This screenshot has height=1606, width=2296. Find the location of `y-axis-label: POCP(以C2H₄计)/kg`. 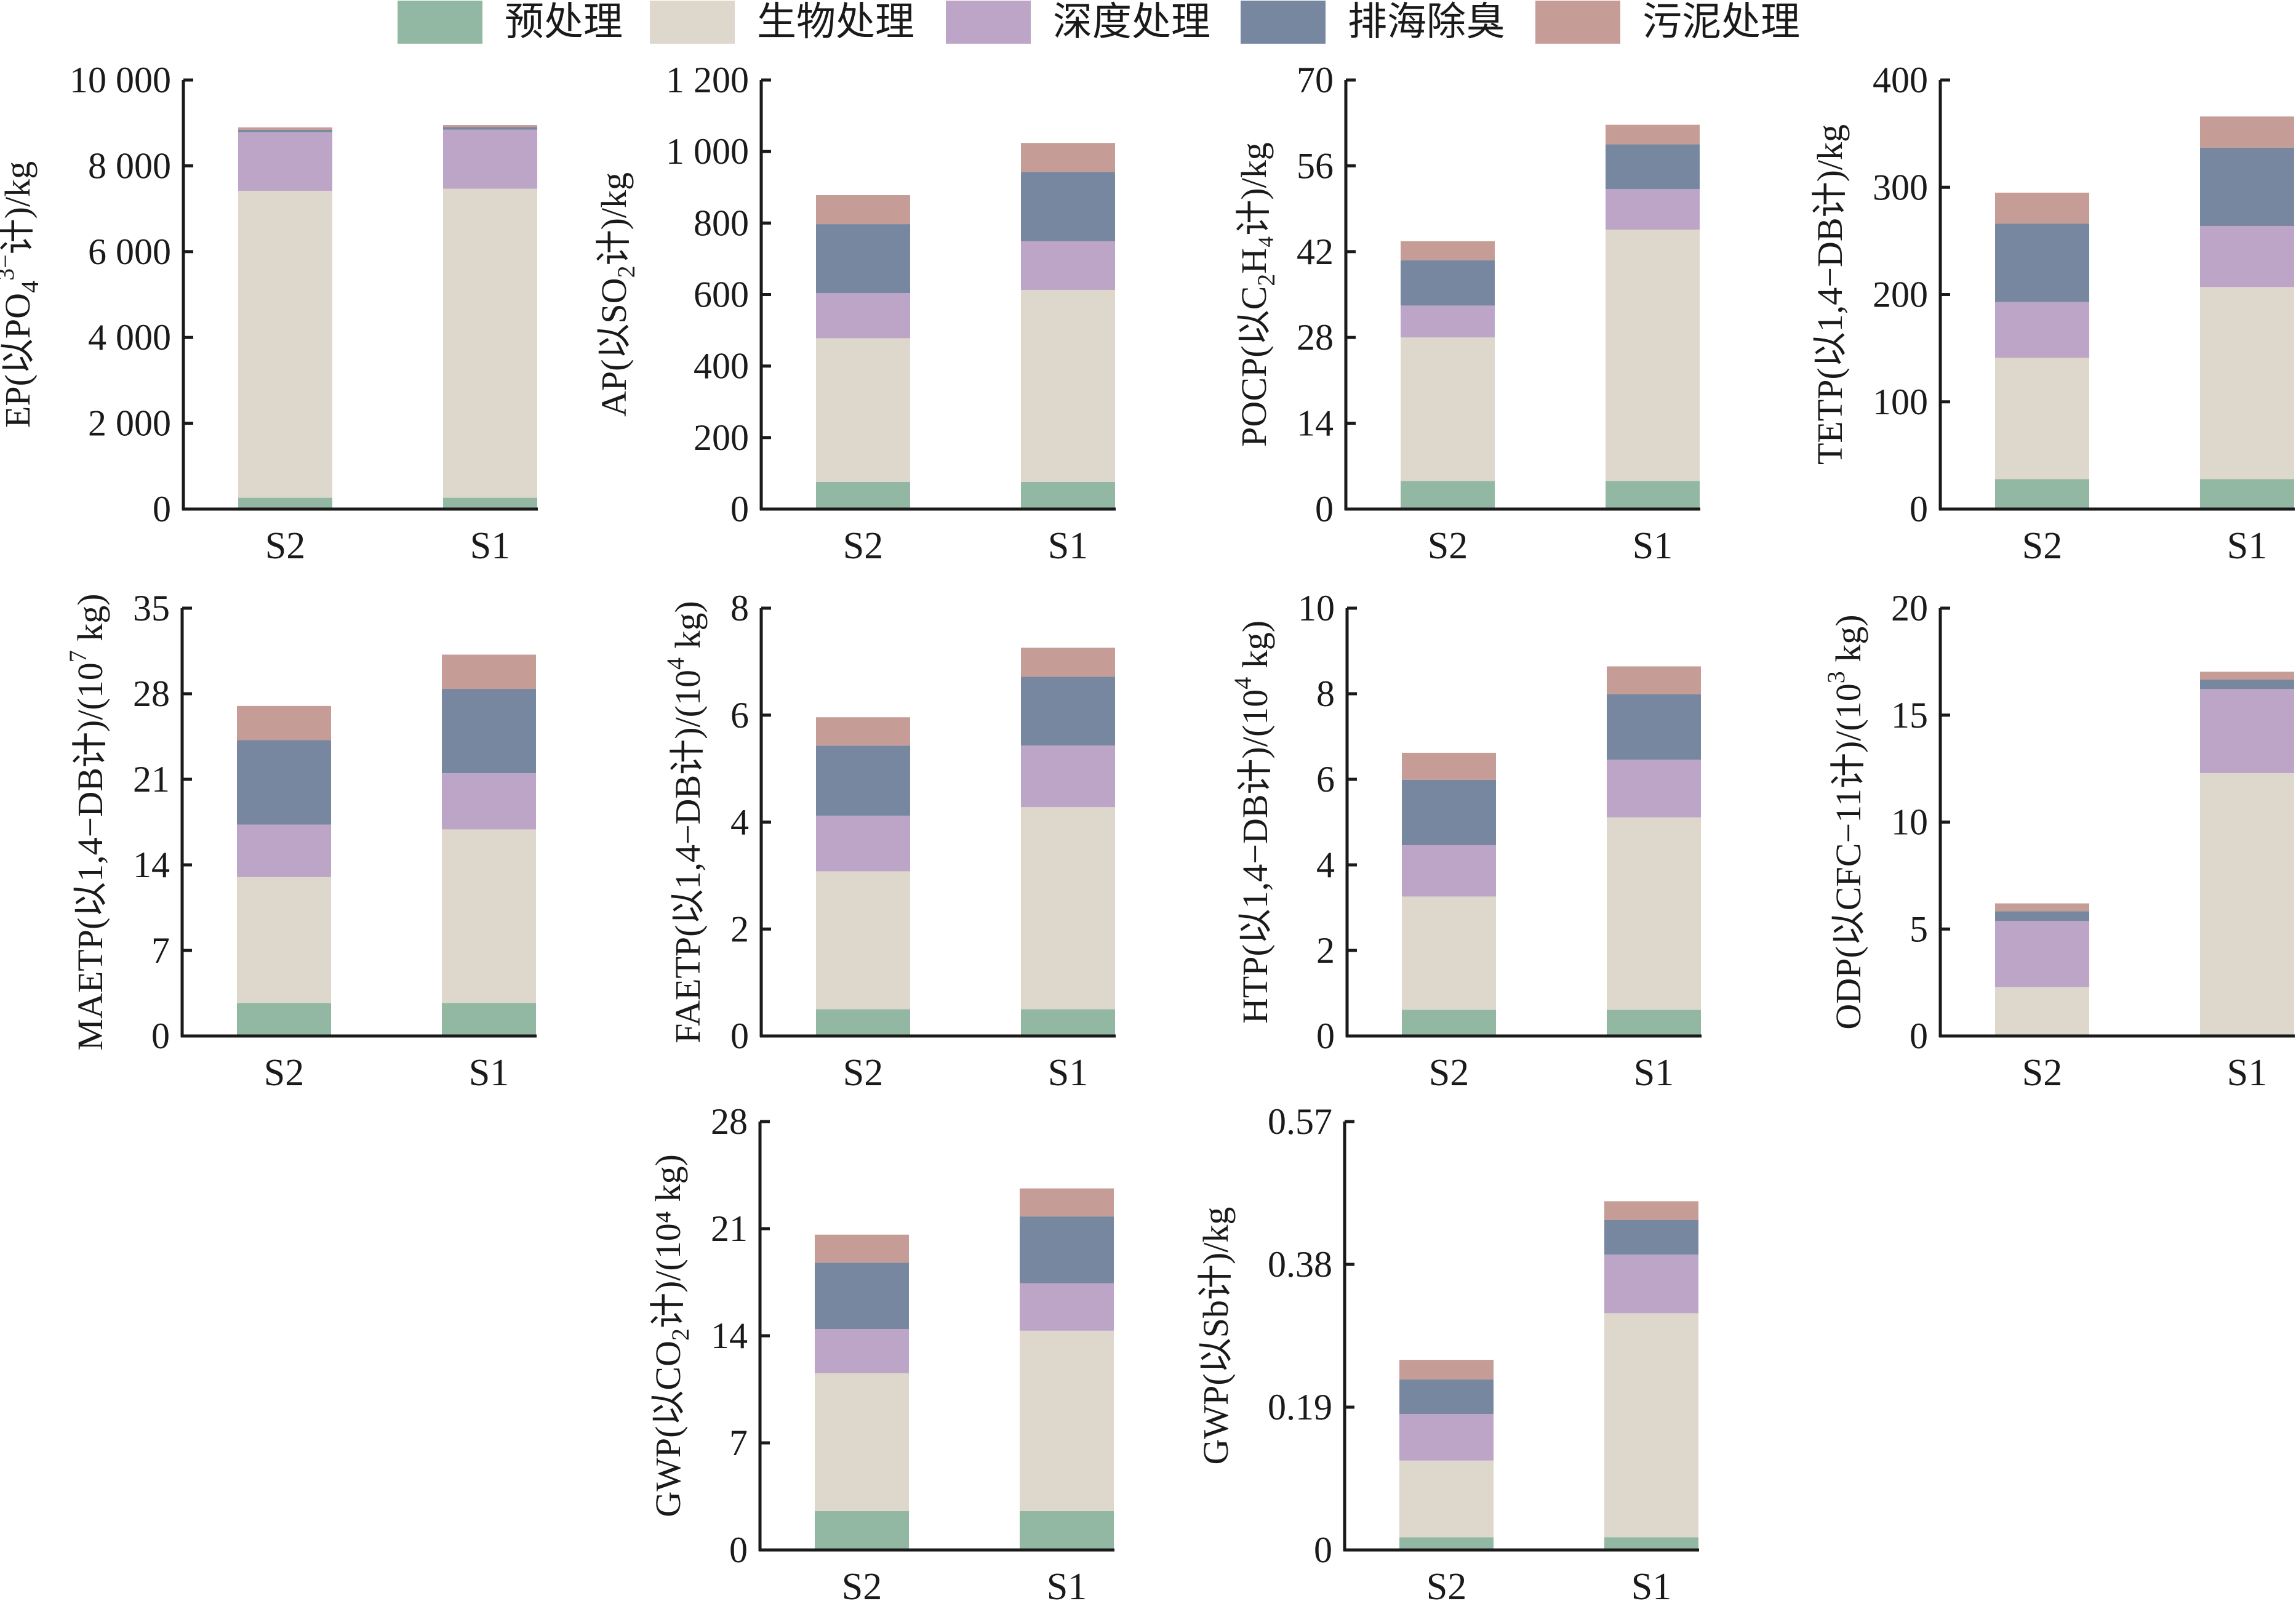

y-axis-label: POCP(以C2H₄计)/kg is located at coordinates (1257, 294).